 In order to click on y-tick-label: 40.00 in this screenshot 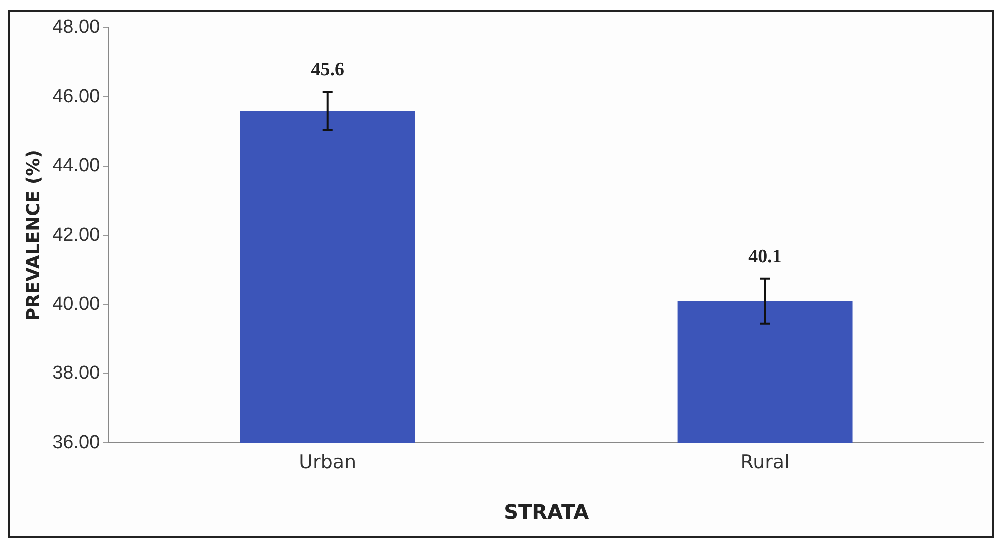, I will do `click(76, 305)`.